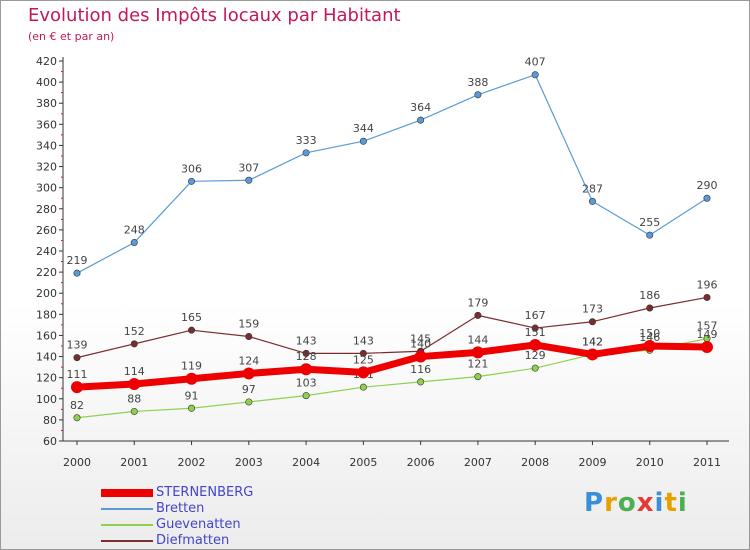 Image resolution: width=750 pixels, height=550 pixels. I want to click on data-label: 167, so click(535, 315).